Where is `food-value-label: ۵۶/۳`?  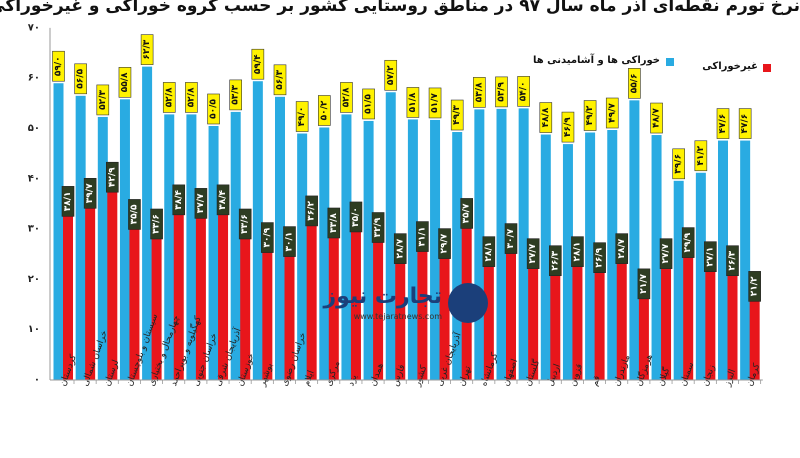 food-value-label: ۵۶/۳ is located at coordinates (280, 79).